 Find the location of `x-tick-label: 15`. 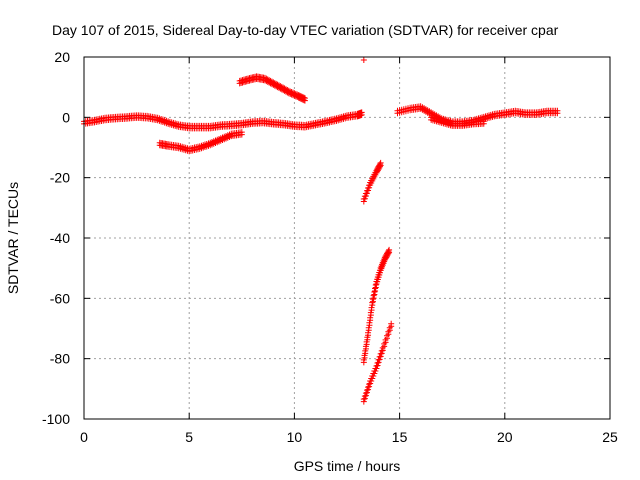

x-tick-label: 15 is located at coordinates (400, 437).